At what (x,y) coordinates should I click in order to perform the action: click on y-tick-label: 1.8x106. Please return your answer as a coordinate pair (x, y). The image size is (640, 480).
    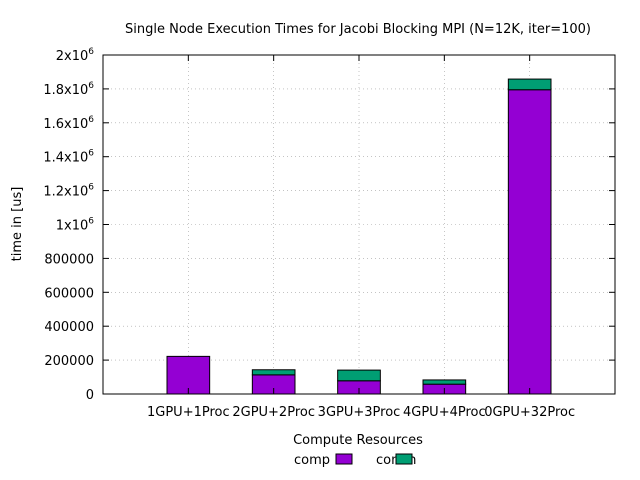
    Looking at the image, I should click on (68, 89).